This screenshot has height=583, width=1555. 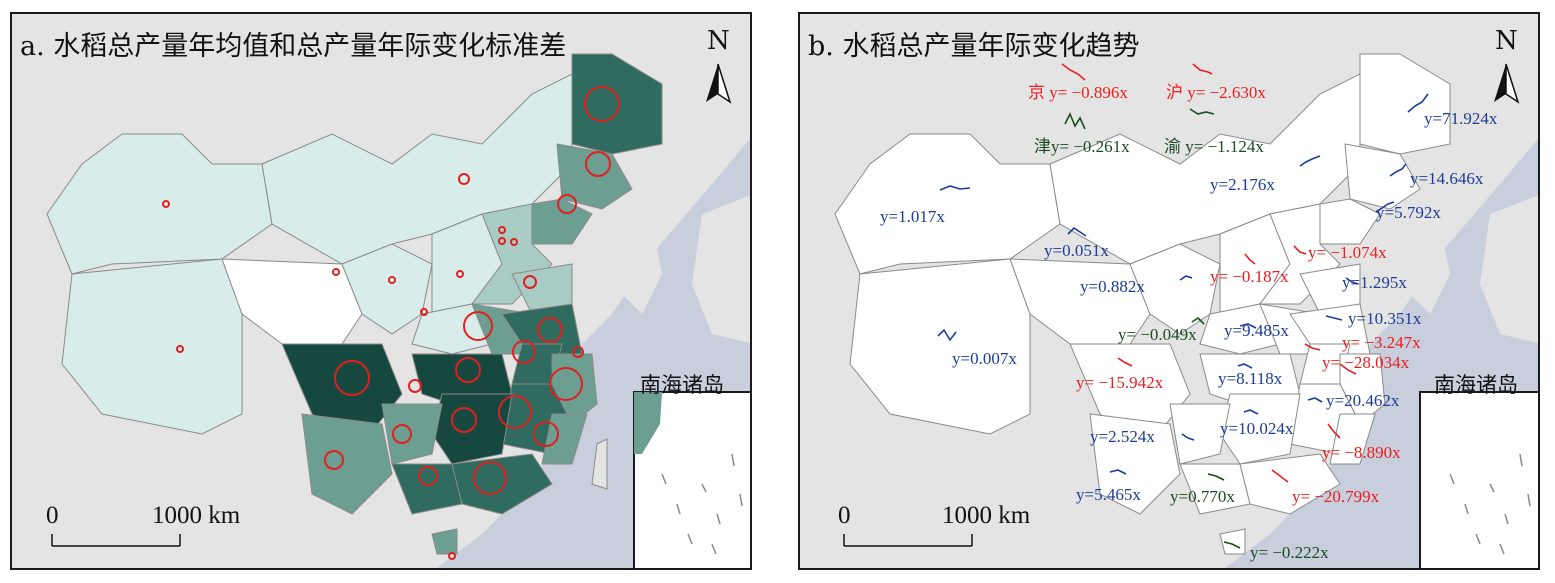 What do you see at coordinates (1310, 161) in the screenshot?
I see `spark-nmg` at bounding box center [1310, 161].